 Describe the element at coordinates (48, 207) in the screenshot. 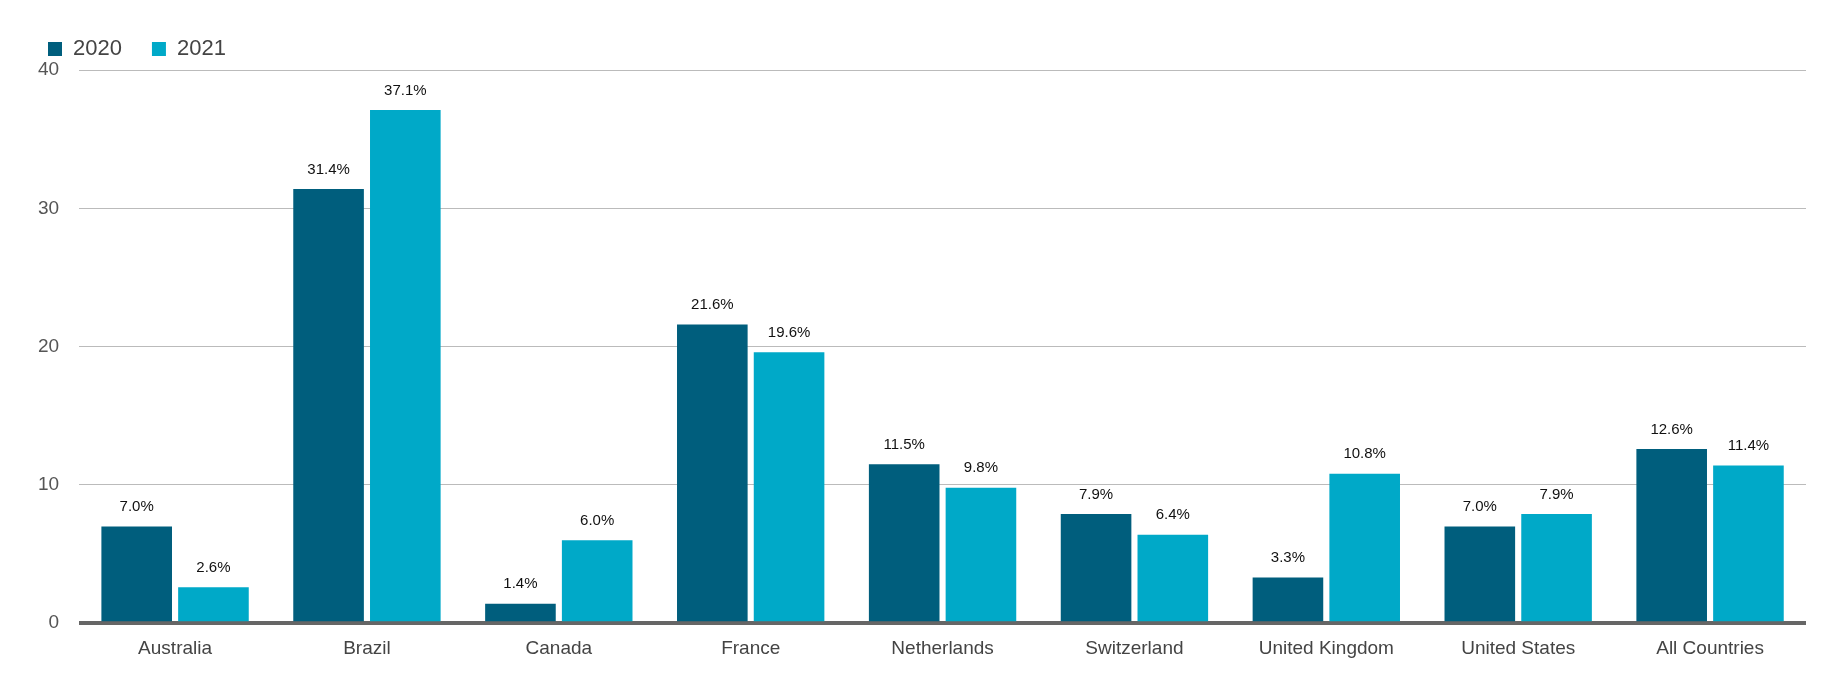

I see `y-tick-label: 30` at that location.